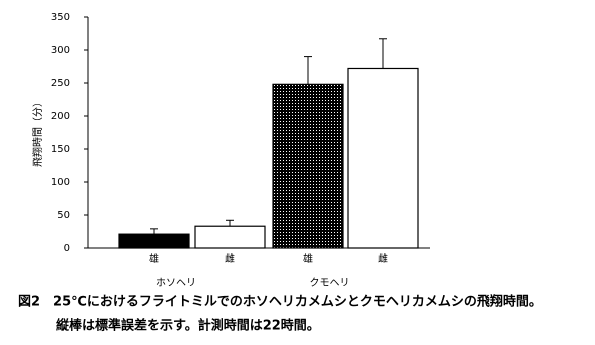  Describe the element at coordinates (60, 149) in the screenshot. I see `y-tick-label: 150` at that location.